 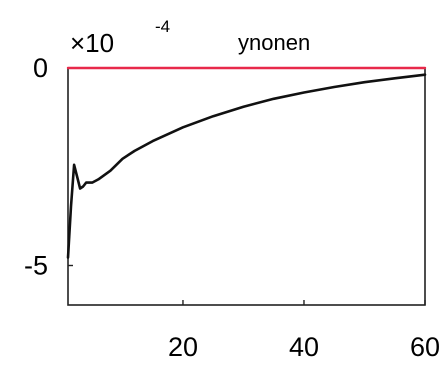 I want to click on y-tick-label: -5, so click(x=36, y=266).